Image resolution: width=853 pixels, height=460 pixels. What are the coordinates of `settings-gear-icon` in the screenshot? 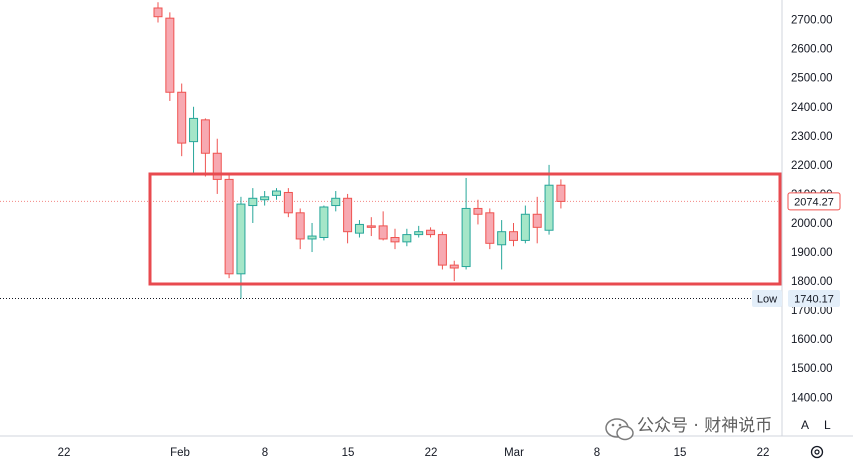 It's located at (817, 452).